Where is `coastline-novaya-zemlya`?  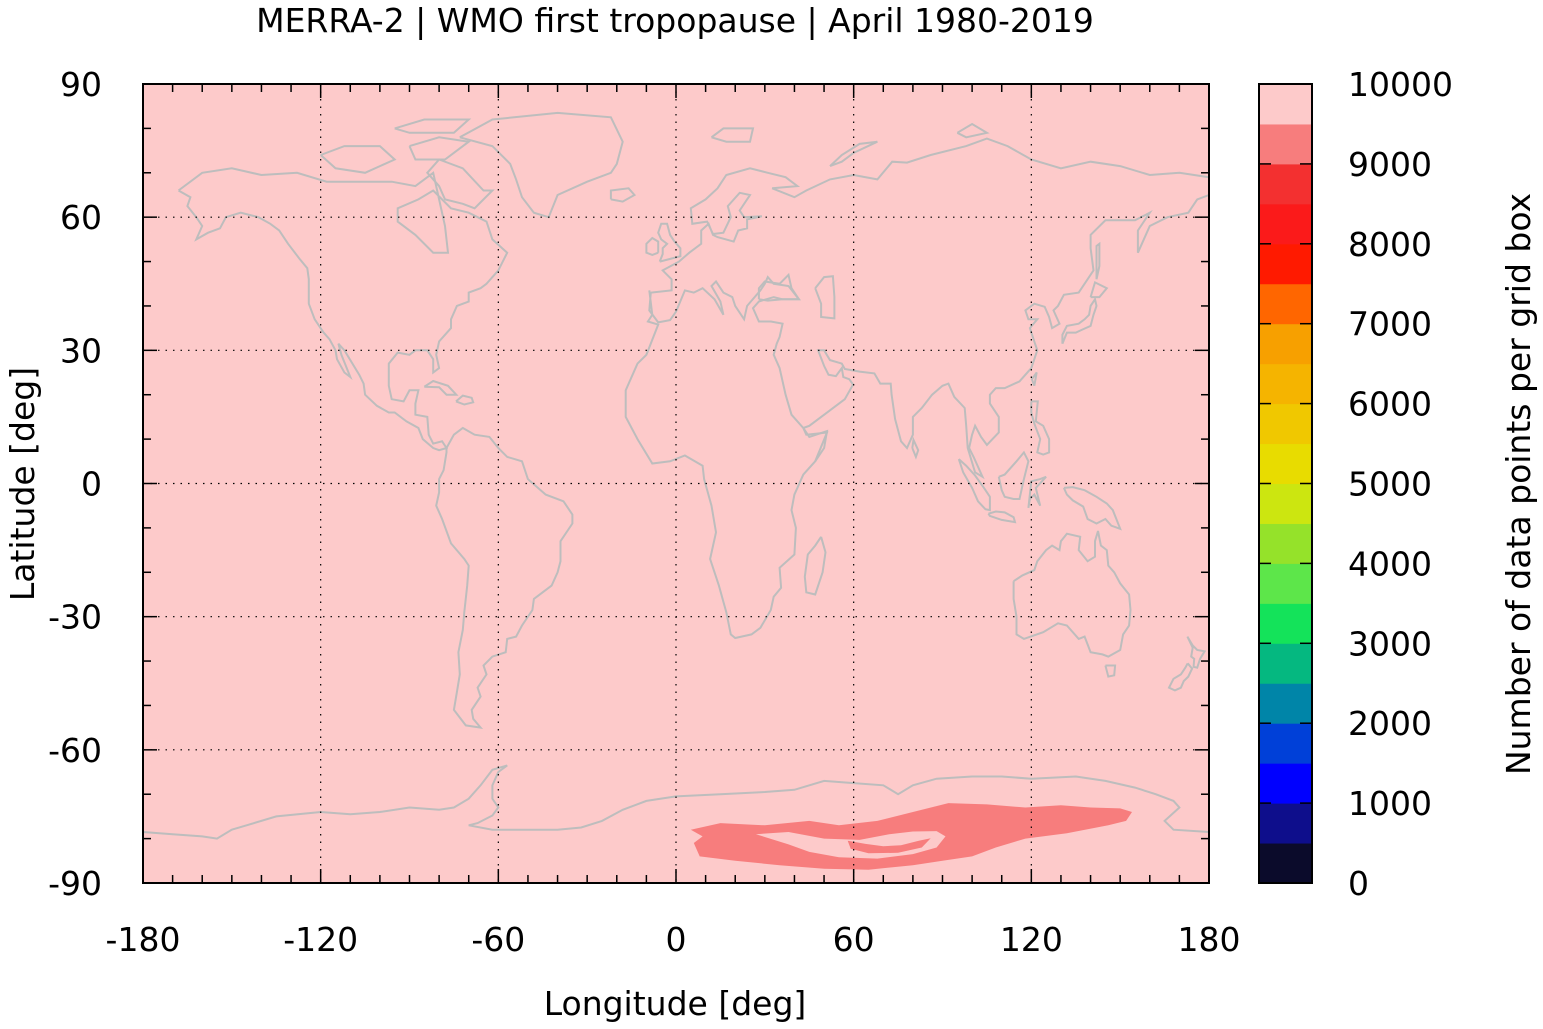
coastline-novaya-zemlya is located at coordinates (853, 154).